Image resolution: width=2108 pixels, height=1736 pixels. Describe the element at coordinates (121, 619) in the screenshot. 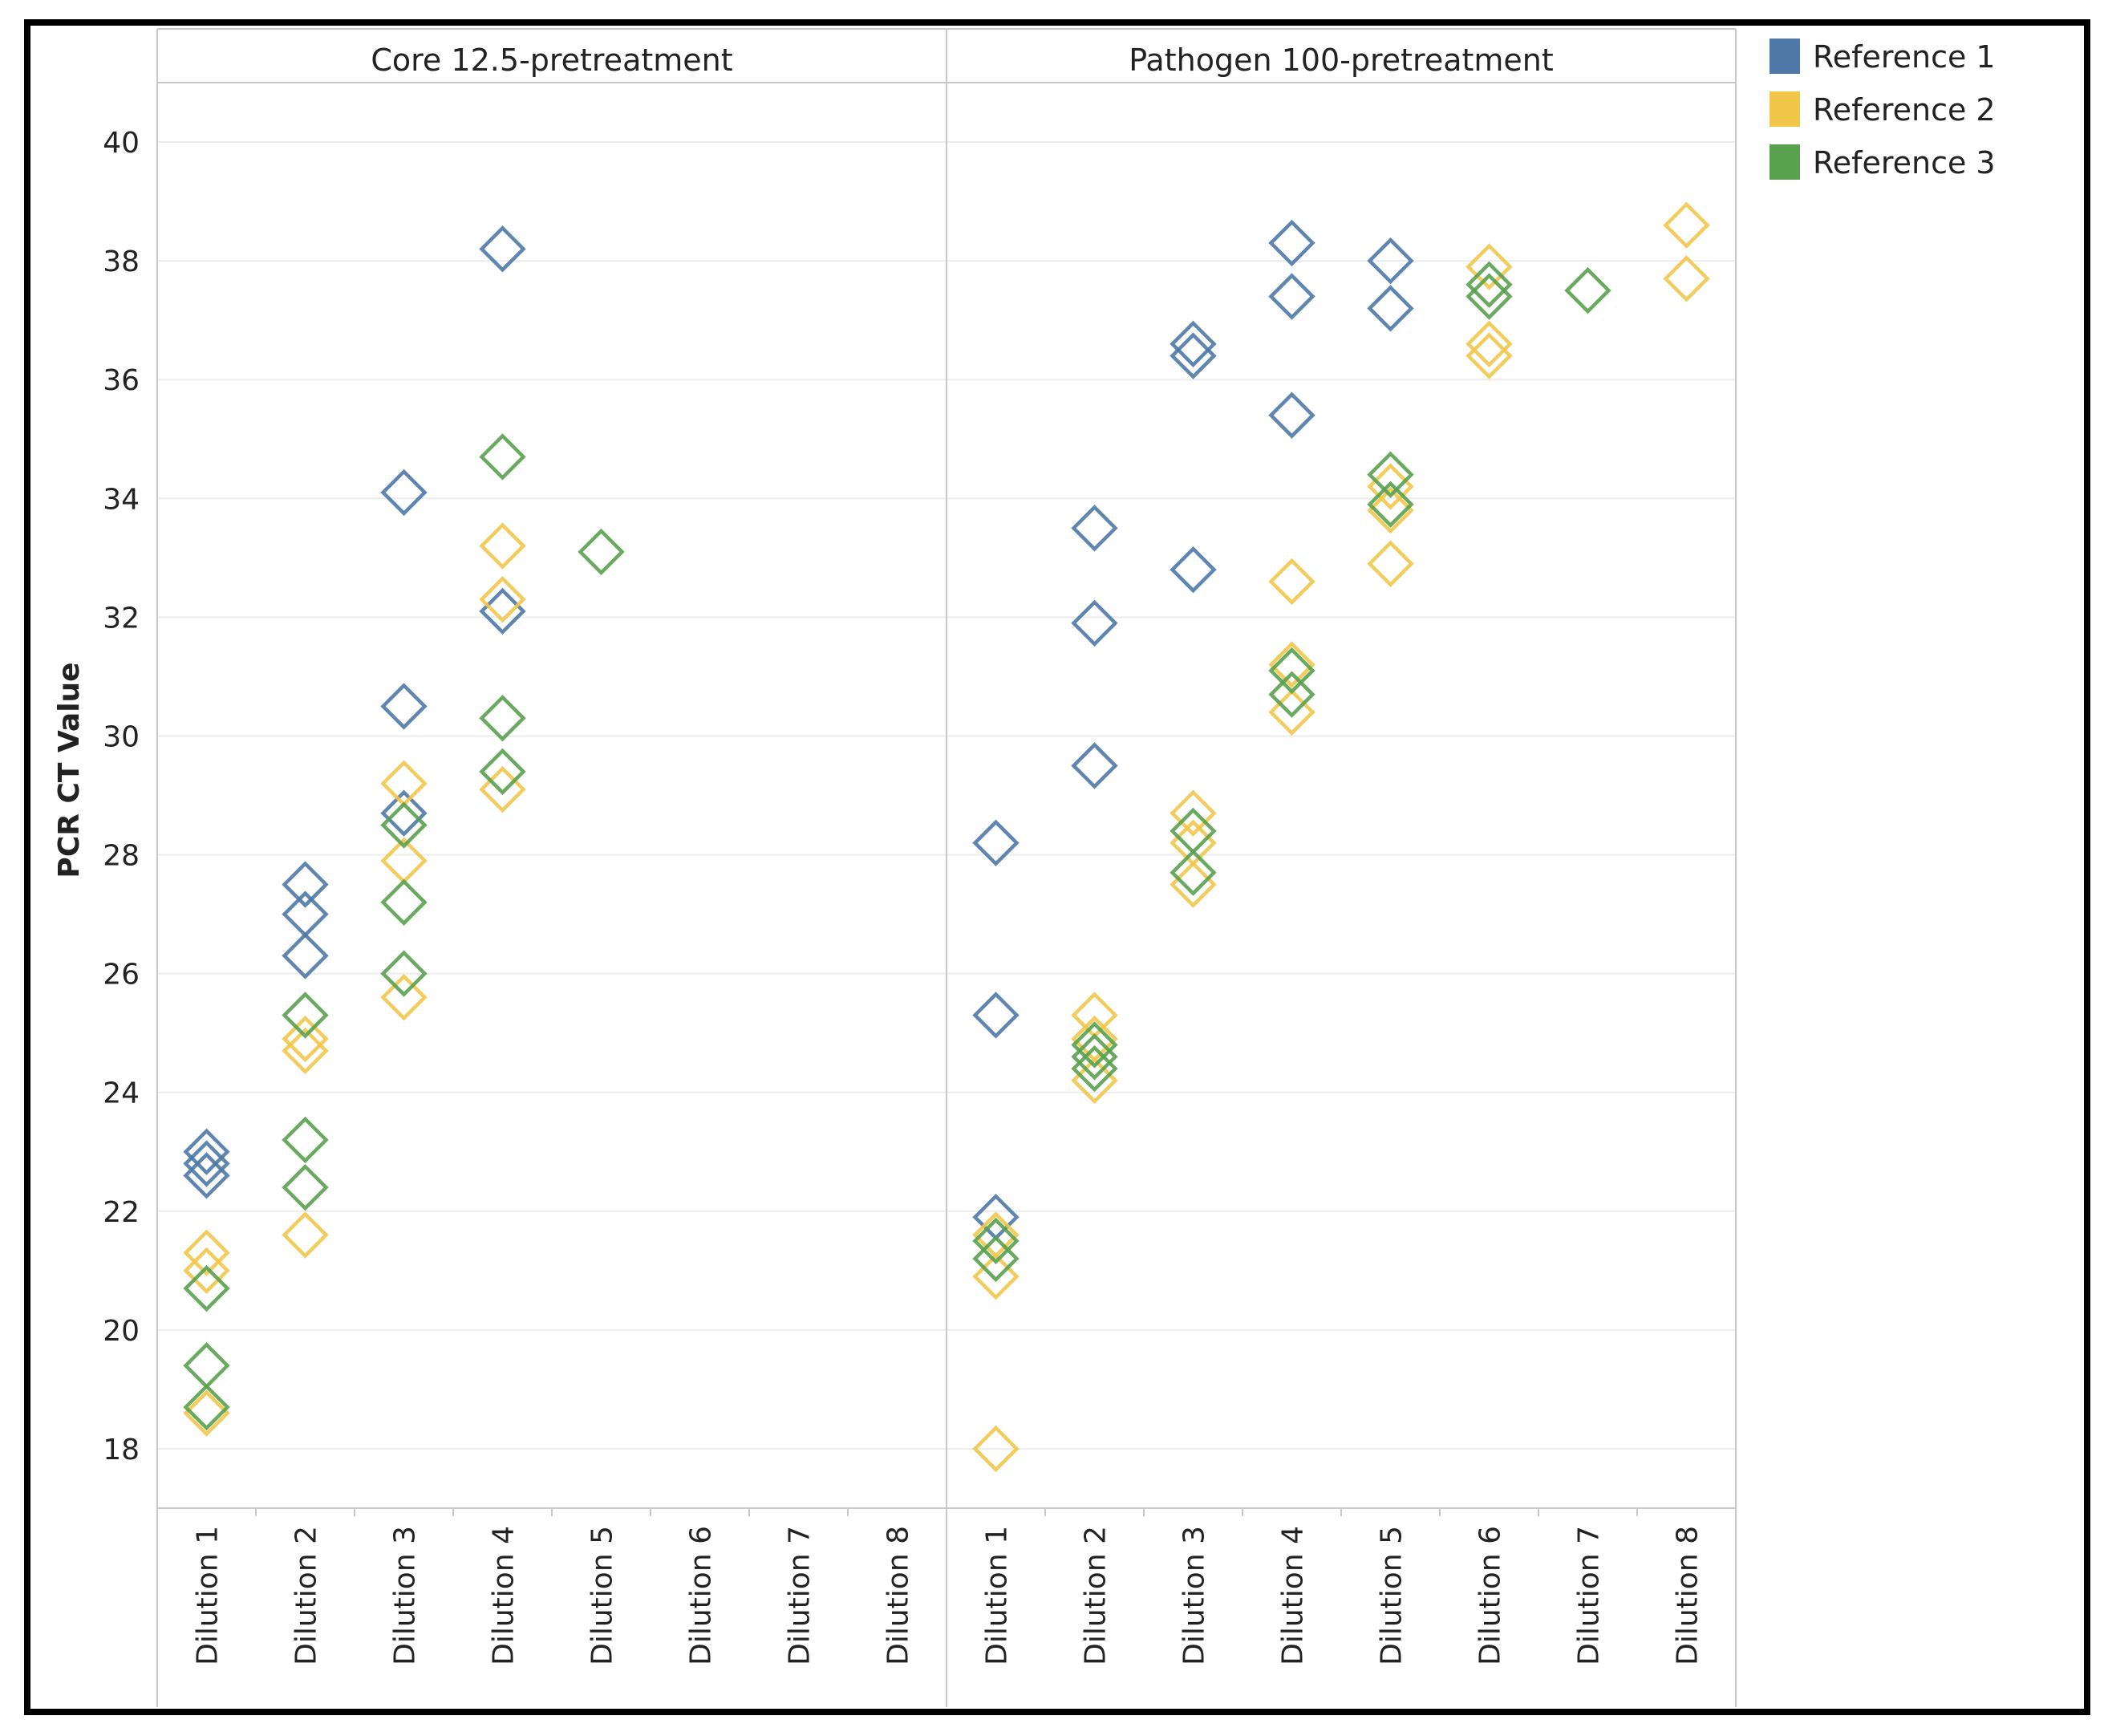

I see `y-tick-label: 32` at that location.